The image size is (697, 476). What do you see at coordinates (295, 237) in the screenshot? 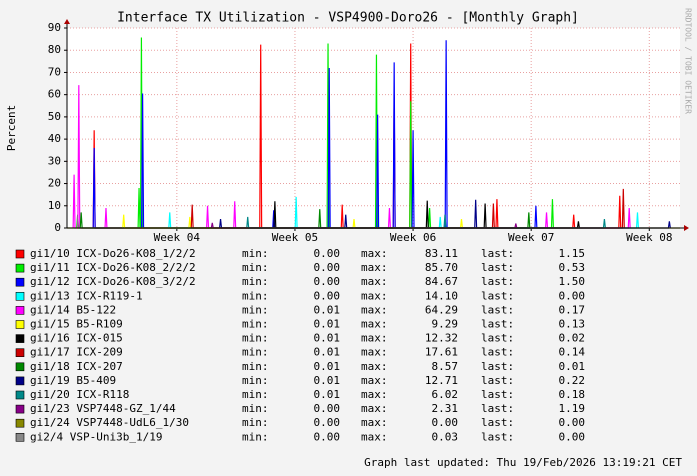
I see `x-tick-label: Week 05` at bounding box center [295, 237].